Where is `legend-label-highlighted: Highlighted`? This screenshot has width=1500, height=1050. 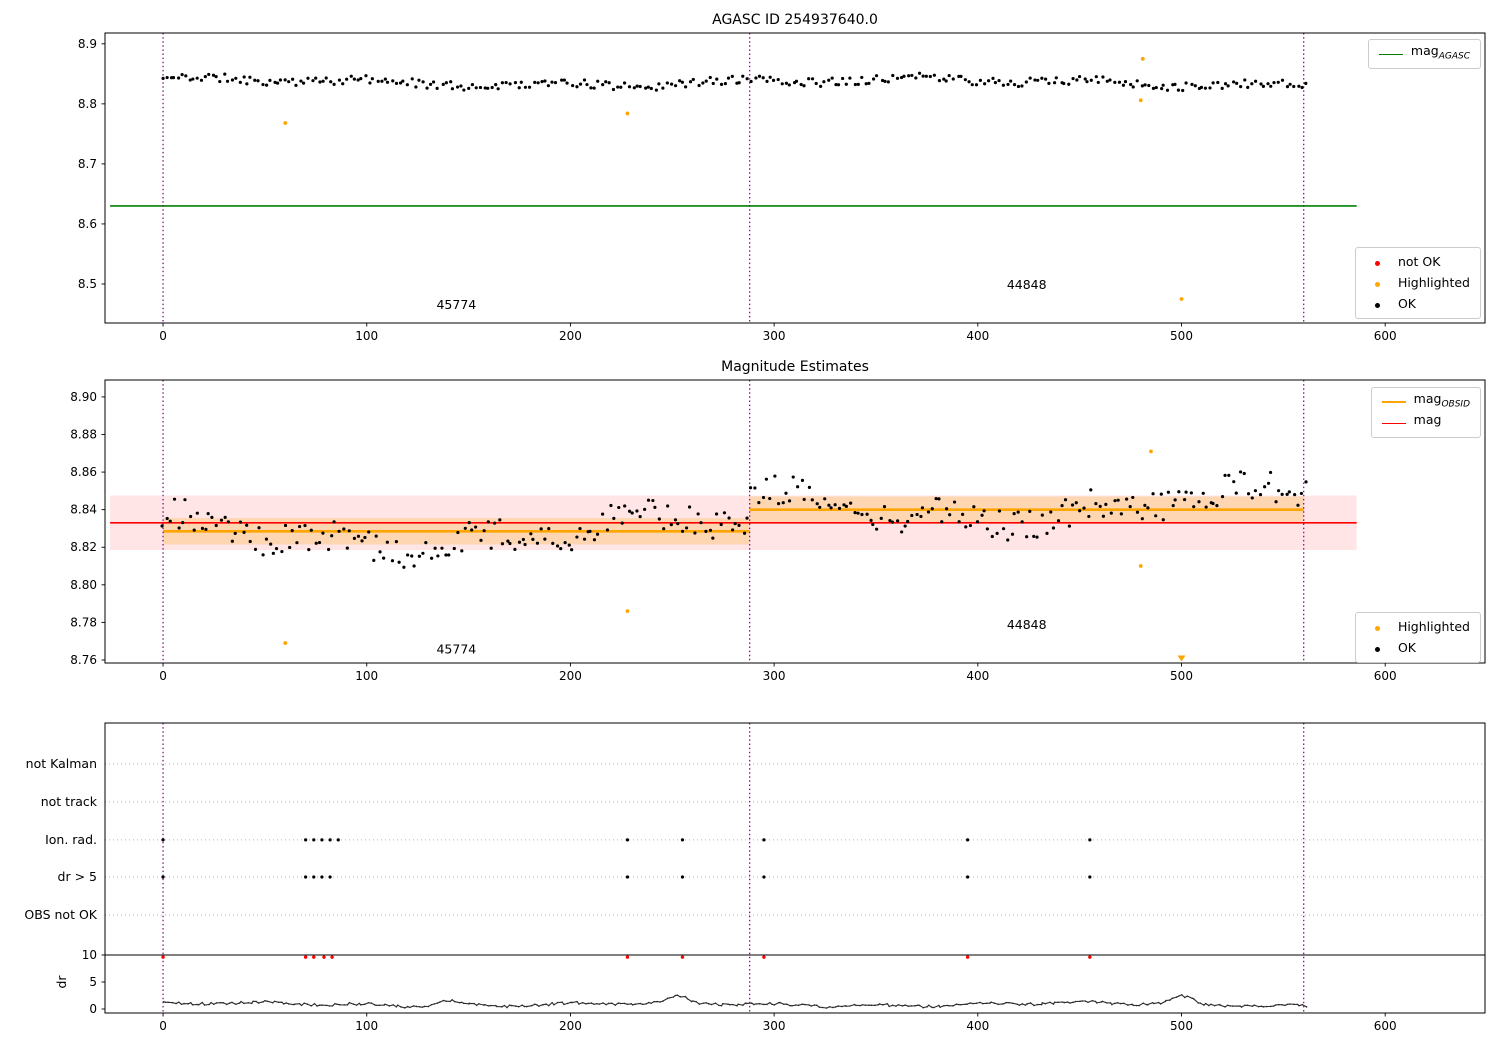
legend-label-highlighted: Highlighted is located at coordinates (1433, 282).